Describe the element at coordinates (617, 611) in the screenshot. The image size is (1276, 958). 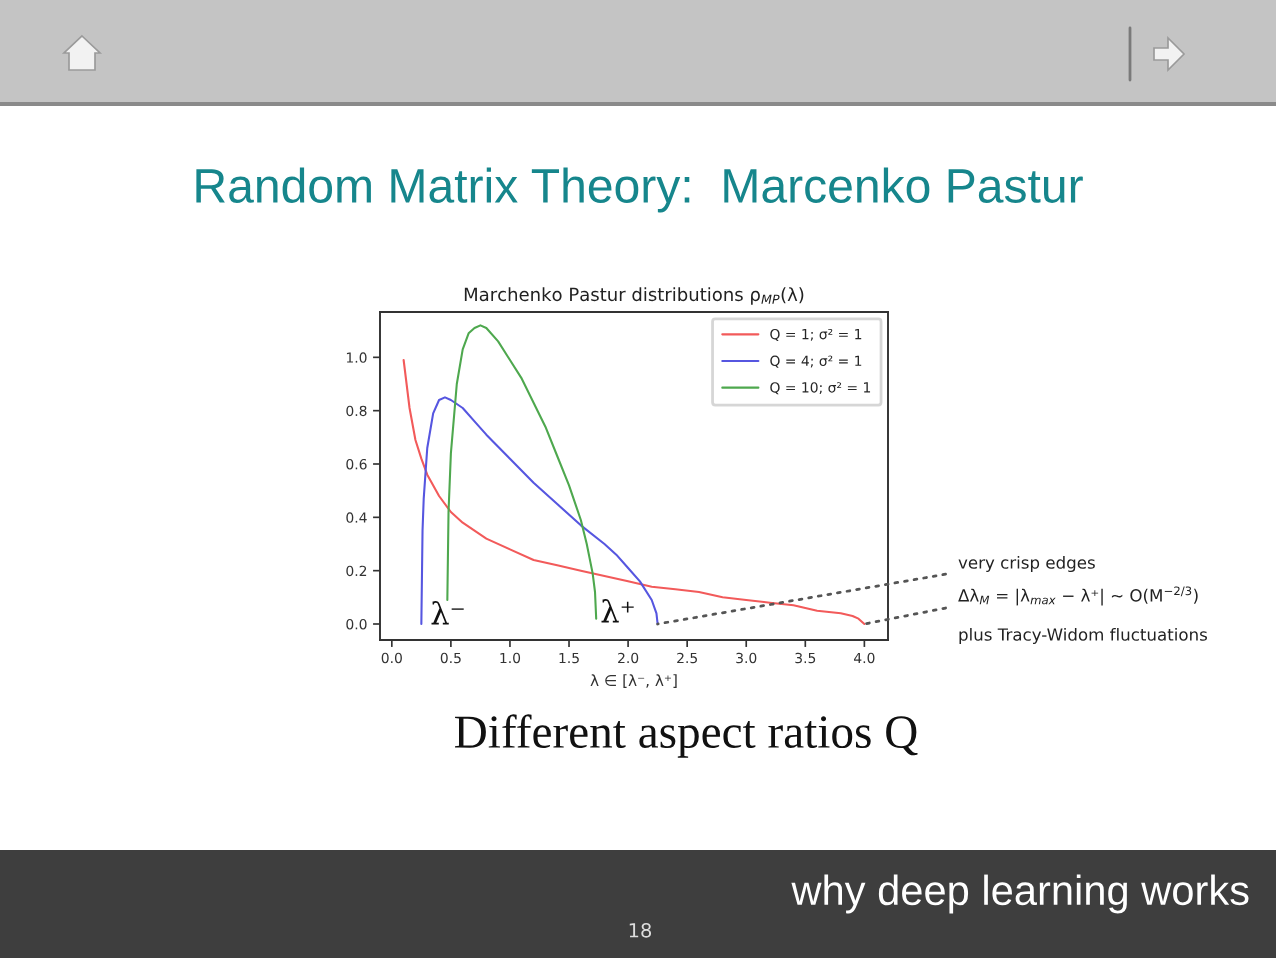
I see `annotation: λ⁺` at that location.